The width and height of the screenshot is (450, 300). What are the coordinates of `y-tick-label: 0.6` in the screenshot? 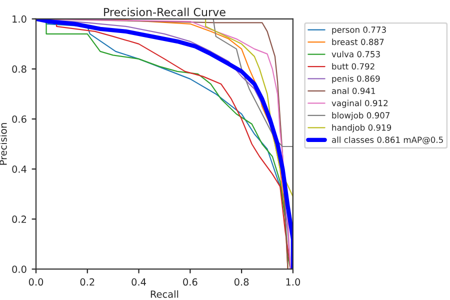 It's located at (19, 119).